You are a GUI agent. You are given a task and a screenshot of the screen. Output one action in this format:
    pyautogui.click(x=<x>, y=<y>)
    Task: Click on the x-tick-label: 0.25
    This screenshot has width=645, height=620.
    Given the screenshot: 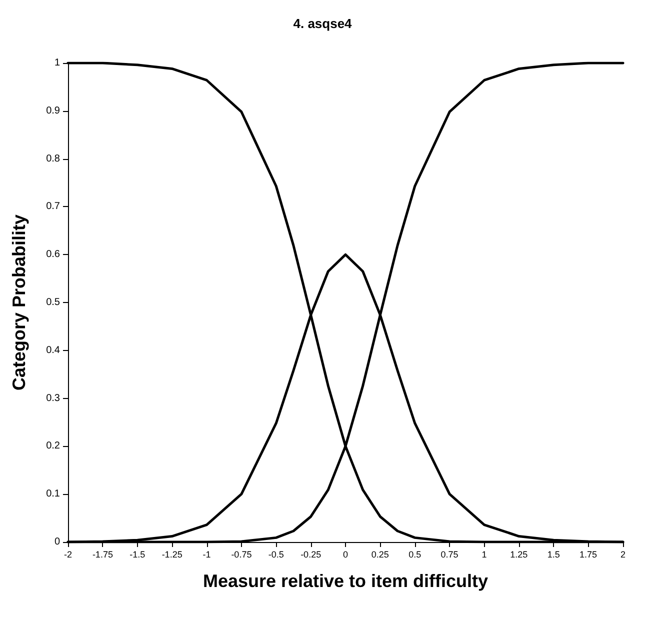 What is the action you would take?
    pyautogui.click(x=380, y=555)
    